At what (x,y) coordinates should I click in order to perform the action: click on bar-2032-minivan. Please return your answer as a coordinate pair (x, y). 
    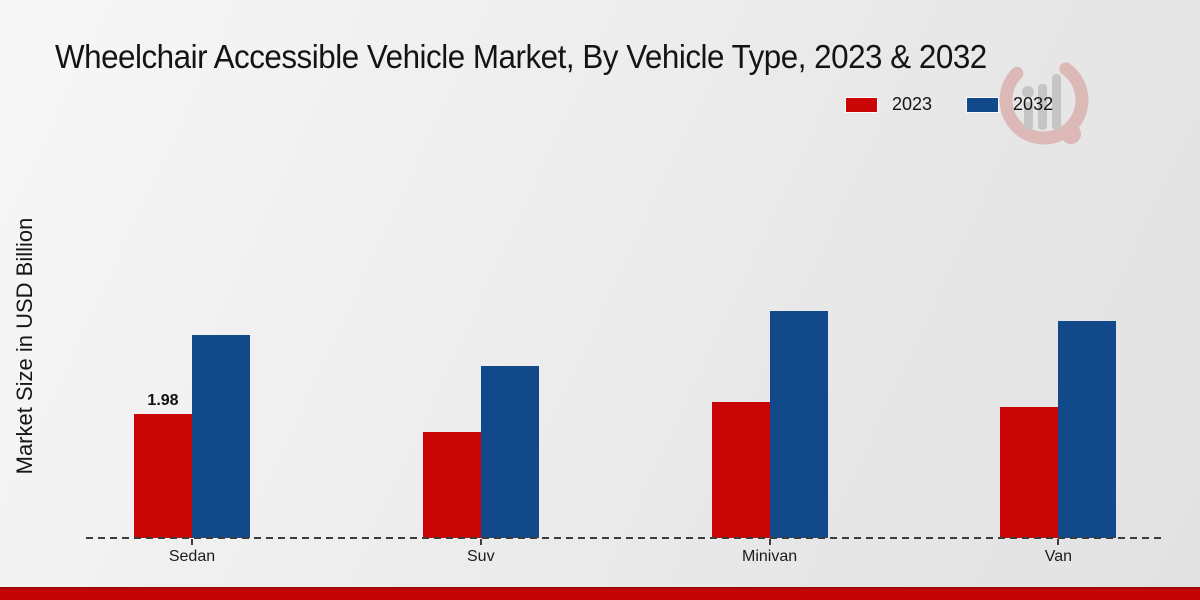
    Looking at the image, I should click on (798, 424).